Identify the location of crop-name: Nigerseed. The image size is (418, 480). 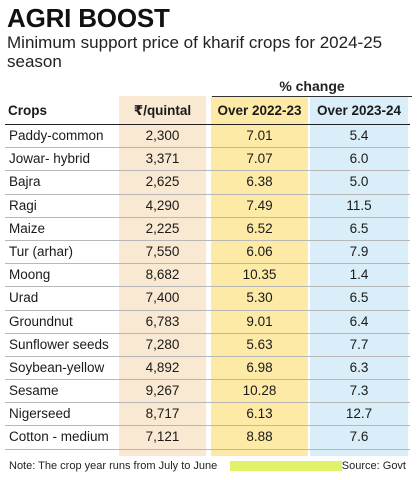
(40, 414).